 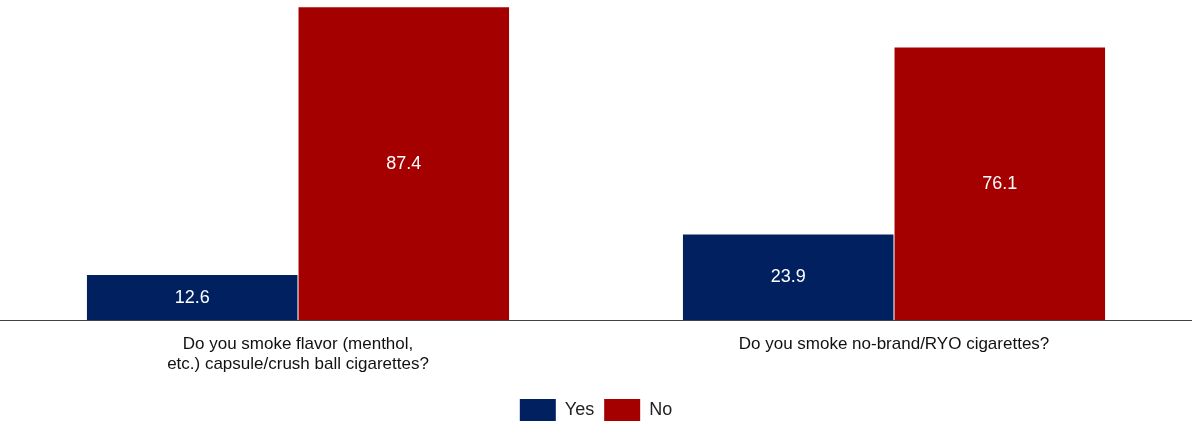 I want to click on x-tick-label: Do you smoke flavor (menthol, etc.) capsule/crush ball cigarettes?, so click(x=298, y=354).